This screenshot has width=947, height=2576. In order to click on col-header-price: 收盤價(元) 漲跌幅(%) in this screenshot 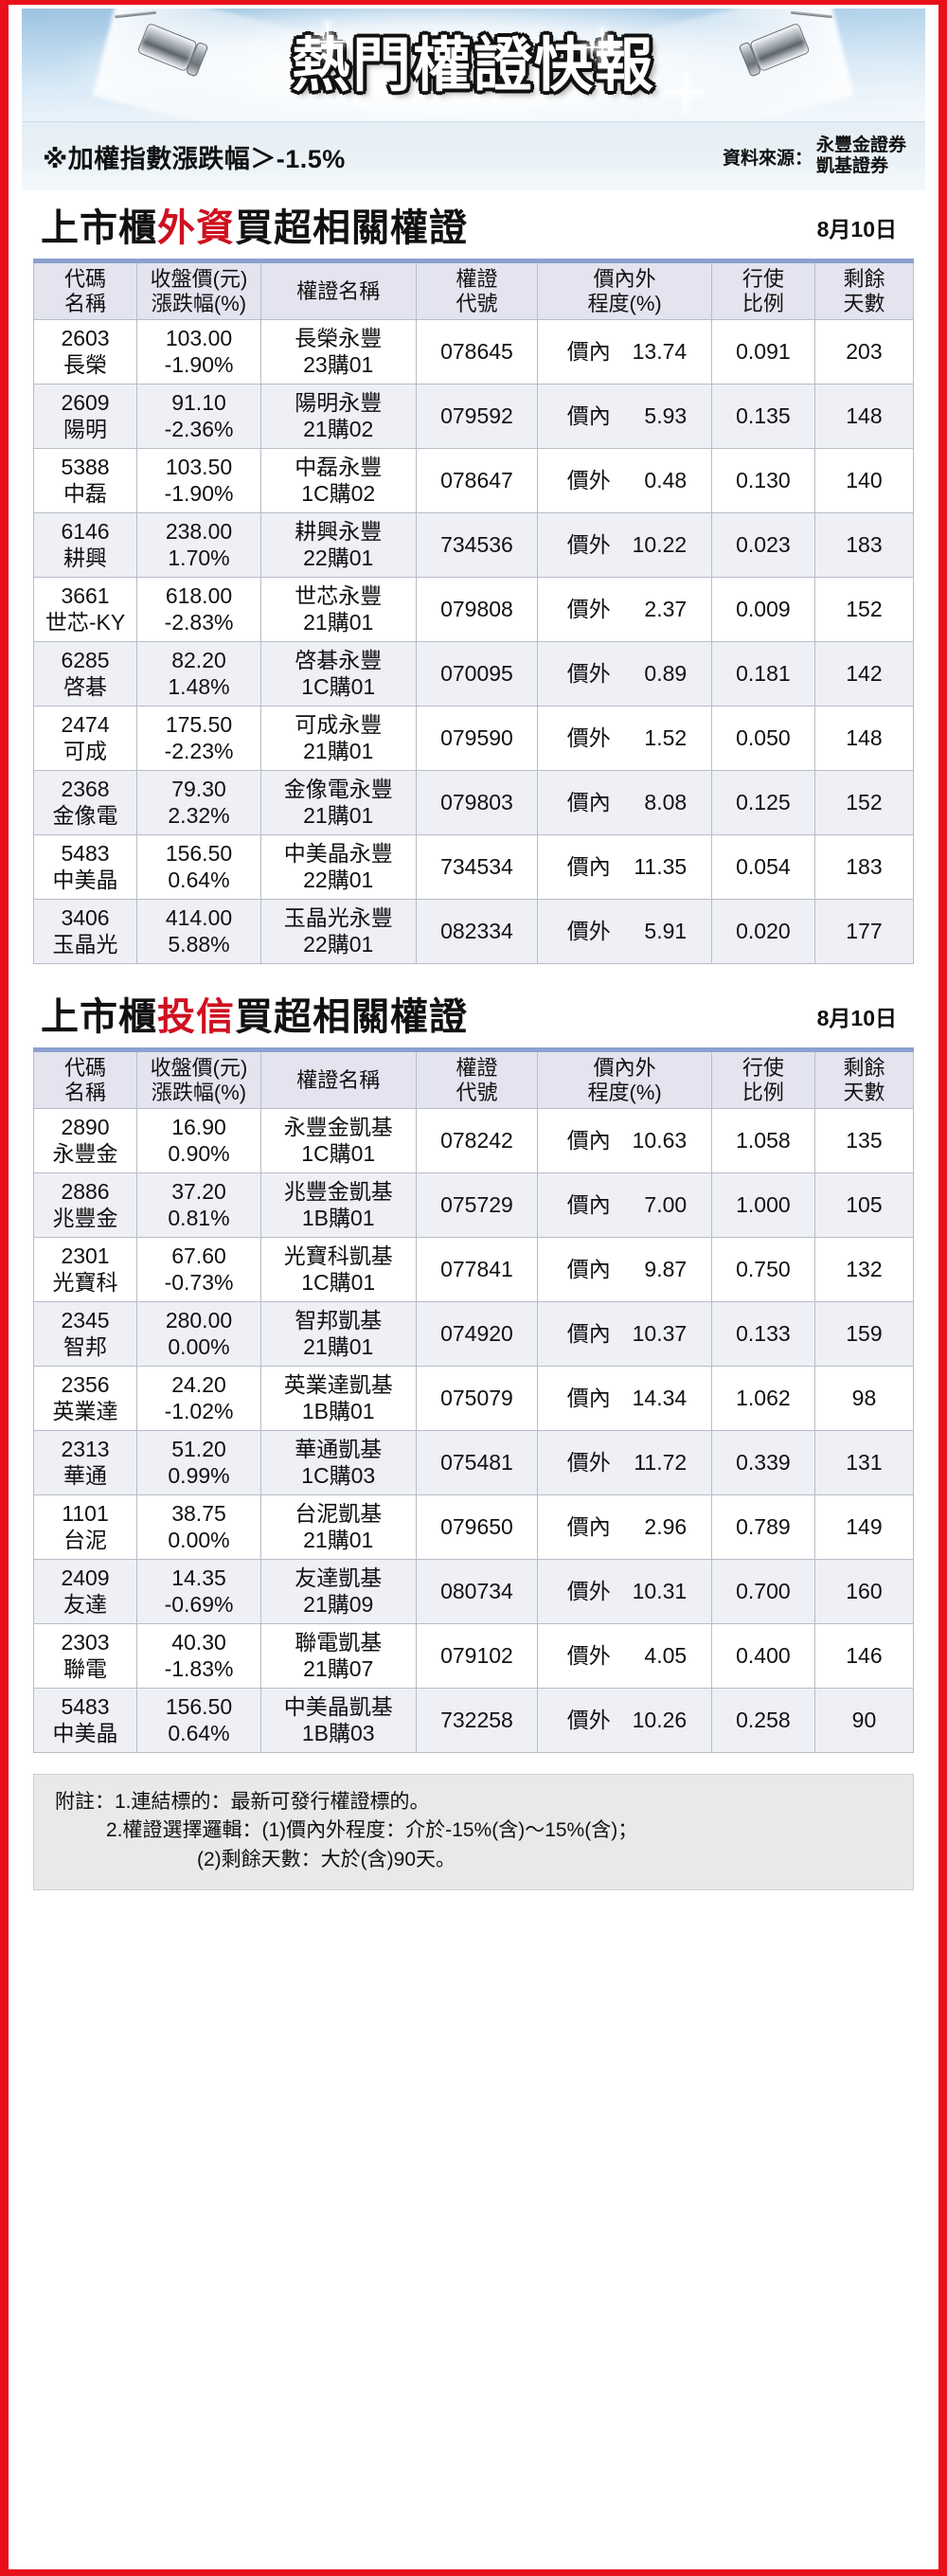, I will do `click(198, 1079)`.